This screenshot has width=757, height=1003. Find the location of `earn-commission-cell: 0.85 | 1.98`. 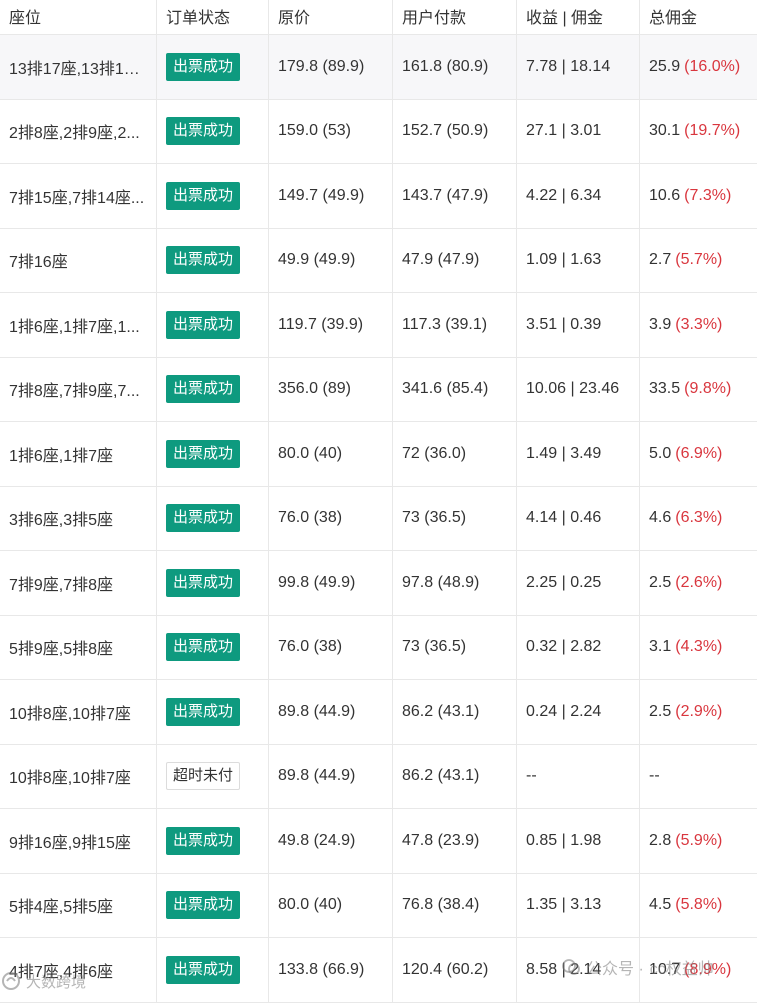

earn-commission-cell: 0.85 | 1.98 is located at coordinates (578, 841).